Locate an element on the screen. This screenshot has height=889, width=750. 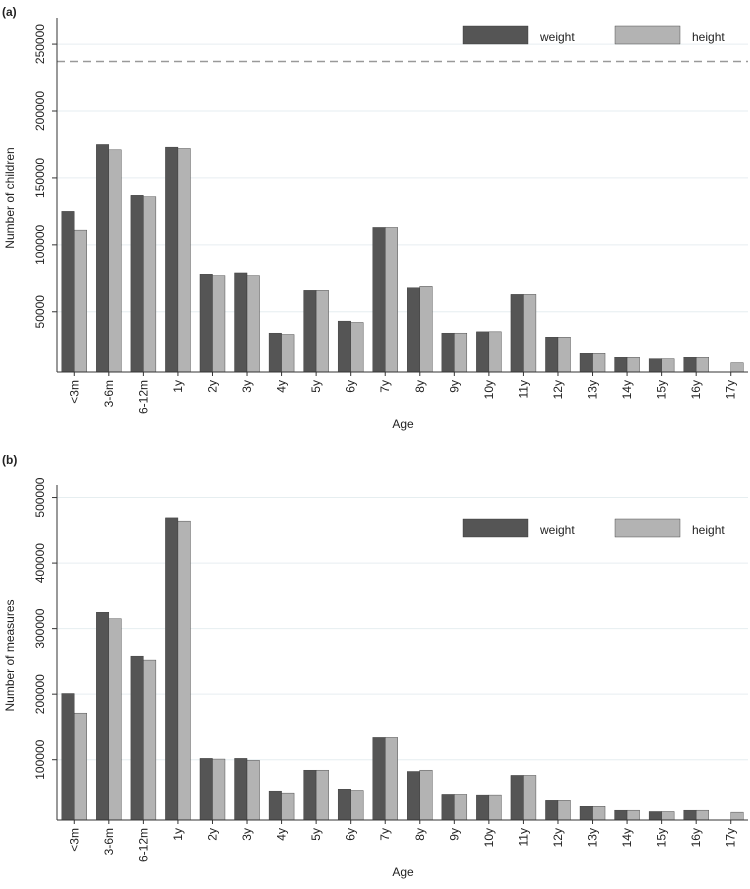
y-tick-label: 400000 is located at coordinates (40, 563).